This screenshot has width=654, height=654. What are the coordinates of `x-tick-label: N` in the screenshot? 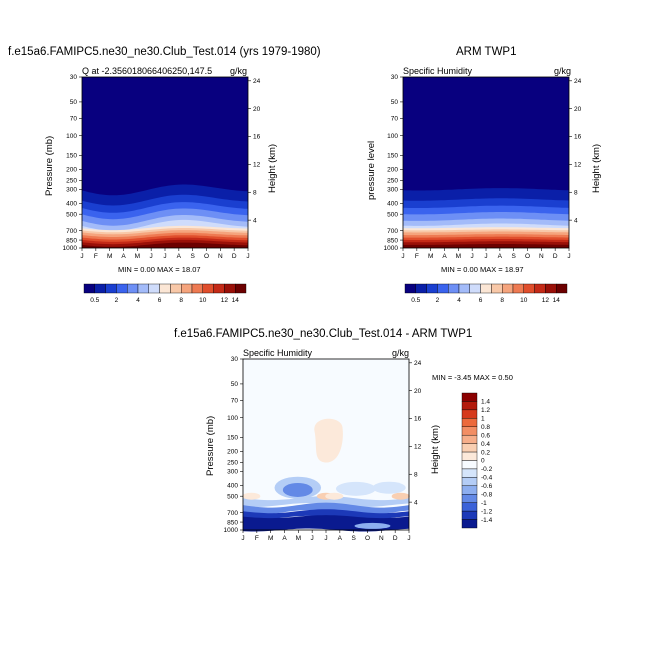 It's located at (381, 538).